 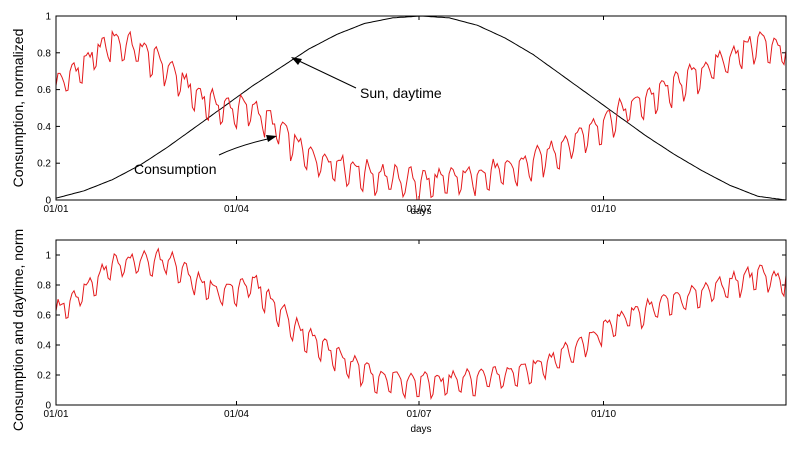 What do you see at coordinates (44, 90) in the screenshot?
I see `top-y-tick-label: 0.6` at bounding box center [44, 90].